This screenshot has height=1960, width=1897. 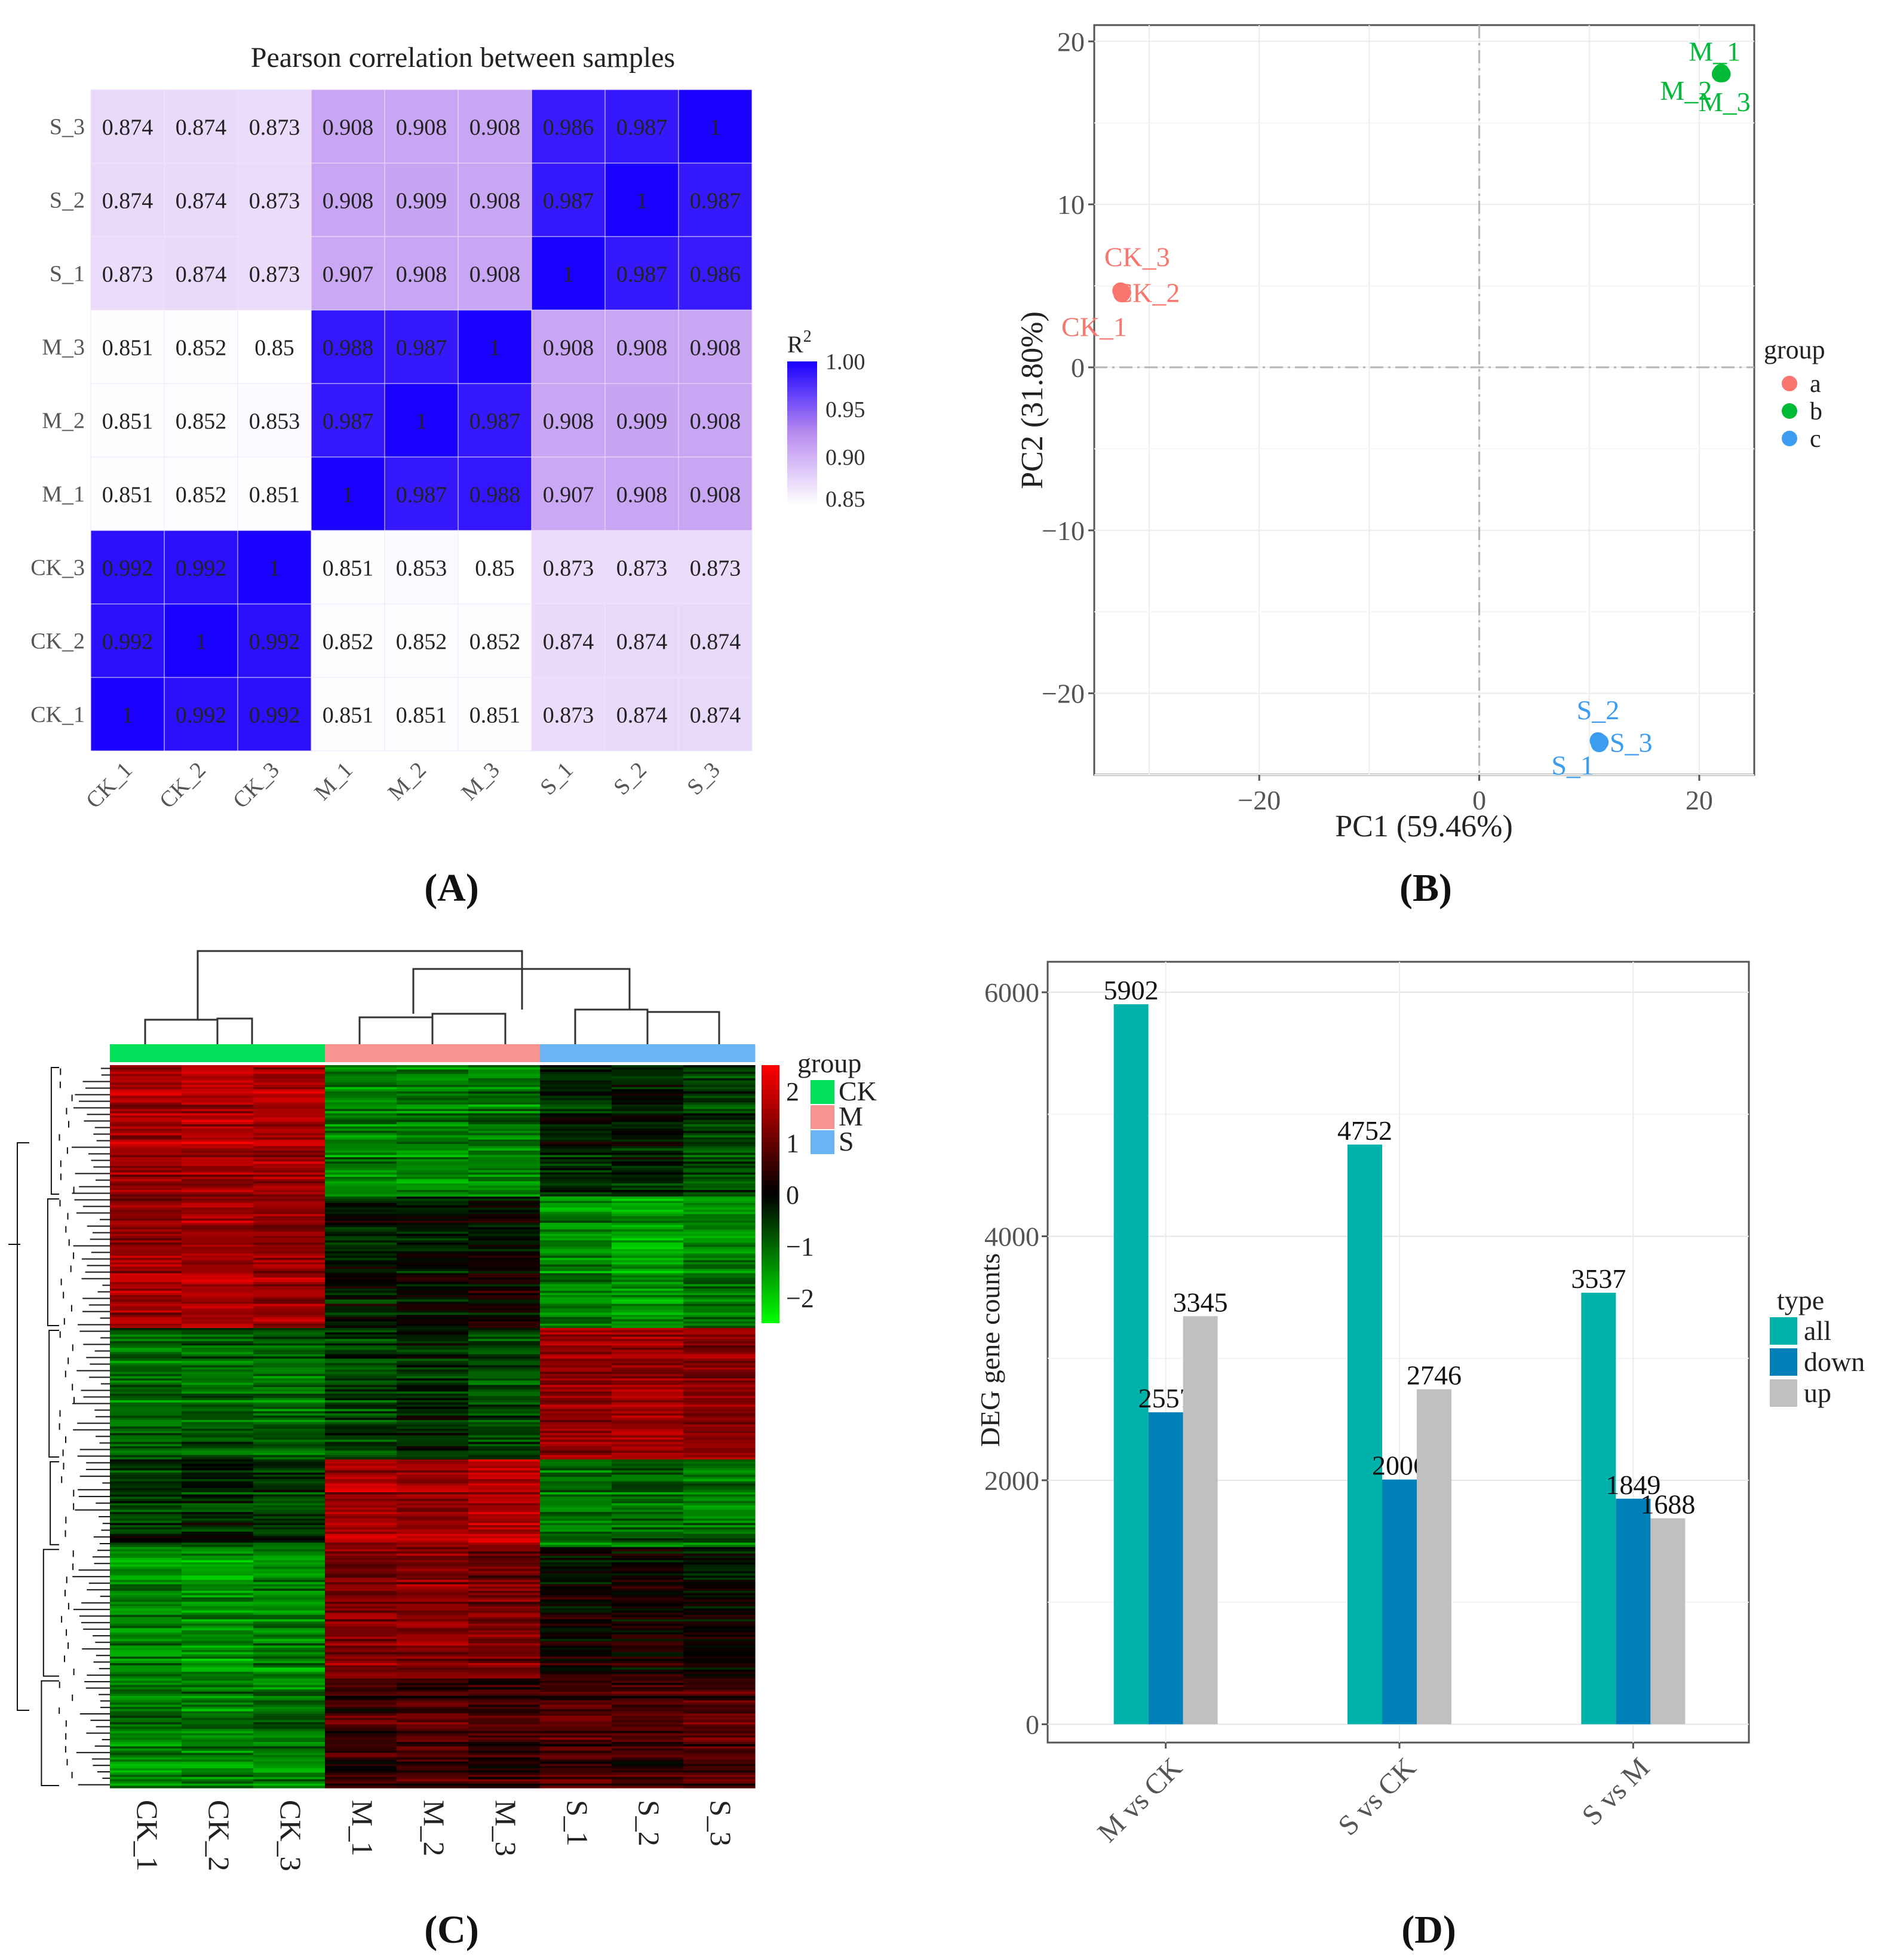 What do you see at coordinates (642, 495) in the screenshot?
I see `corr-cell-value: 0.908` at bounding box center [642, 495].